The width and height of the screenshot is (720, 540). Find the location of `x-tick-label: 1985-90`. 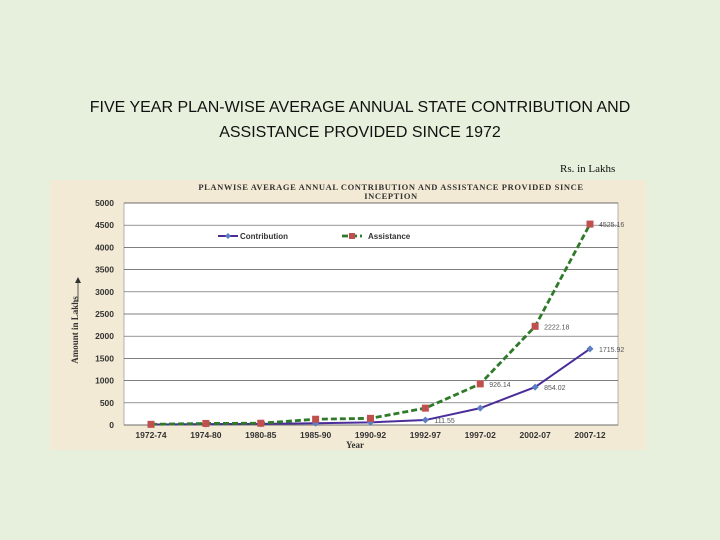

x-tick-label: 1985-90 is located at coordinates (315, 435).